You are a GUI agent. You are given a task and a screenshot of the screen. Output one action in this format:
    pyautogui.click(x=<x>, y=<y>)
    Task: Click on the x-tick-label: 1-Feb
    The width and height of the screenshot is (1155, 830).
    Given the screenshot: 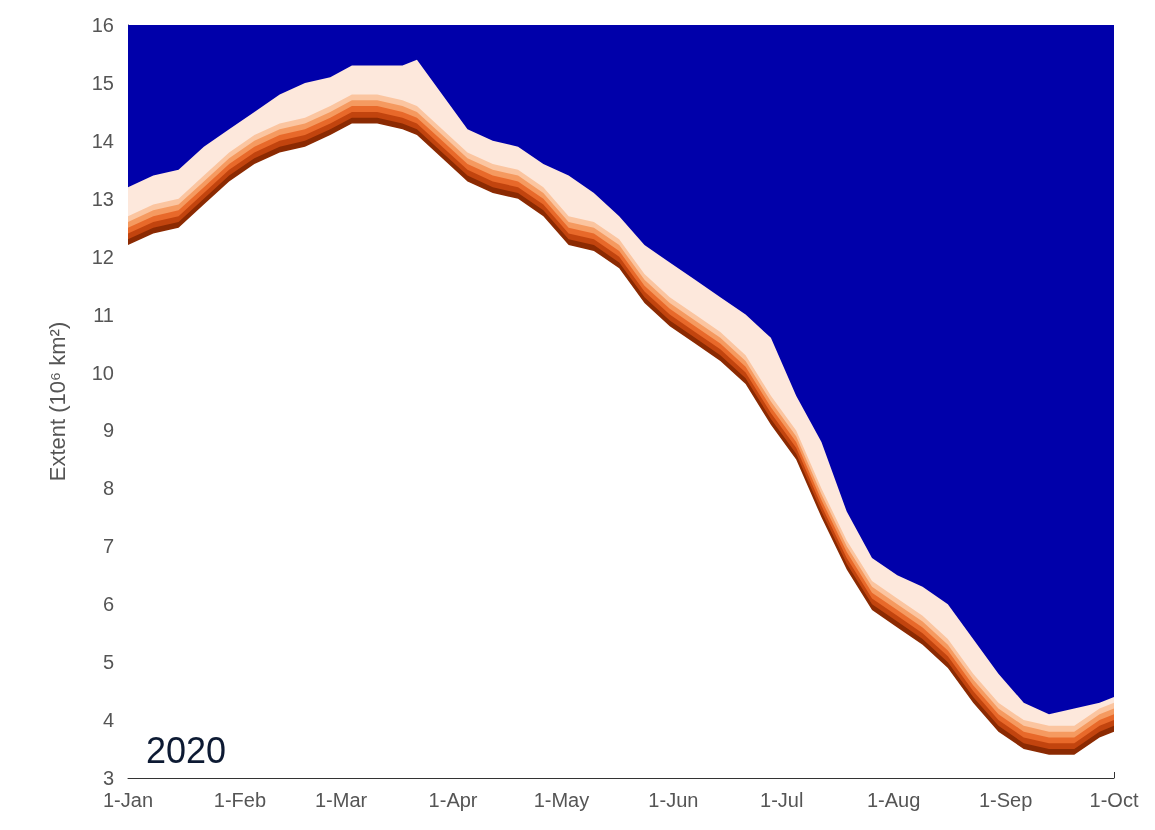 What is the action you would take?
    pyautogui.click(x=240, y=800)
    